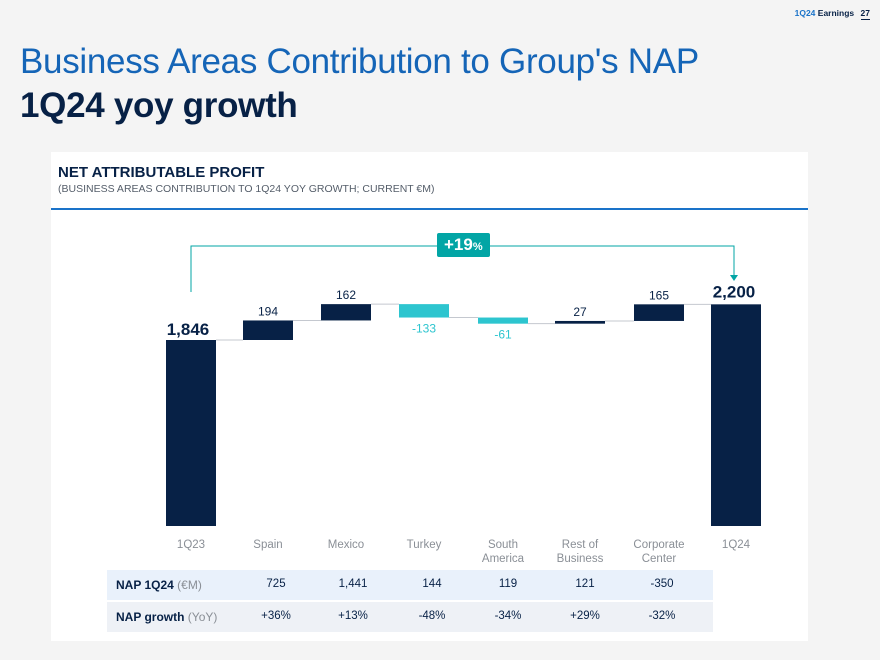 The width and height of the screenshot is (880, 660). What do you see at coordinates (161, 172) in the screenshot?
I see `section-title: NET ATTRIBUTABLE PROFIT` at bounding box center [161, 172].